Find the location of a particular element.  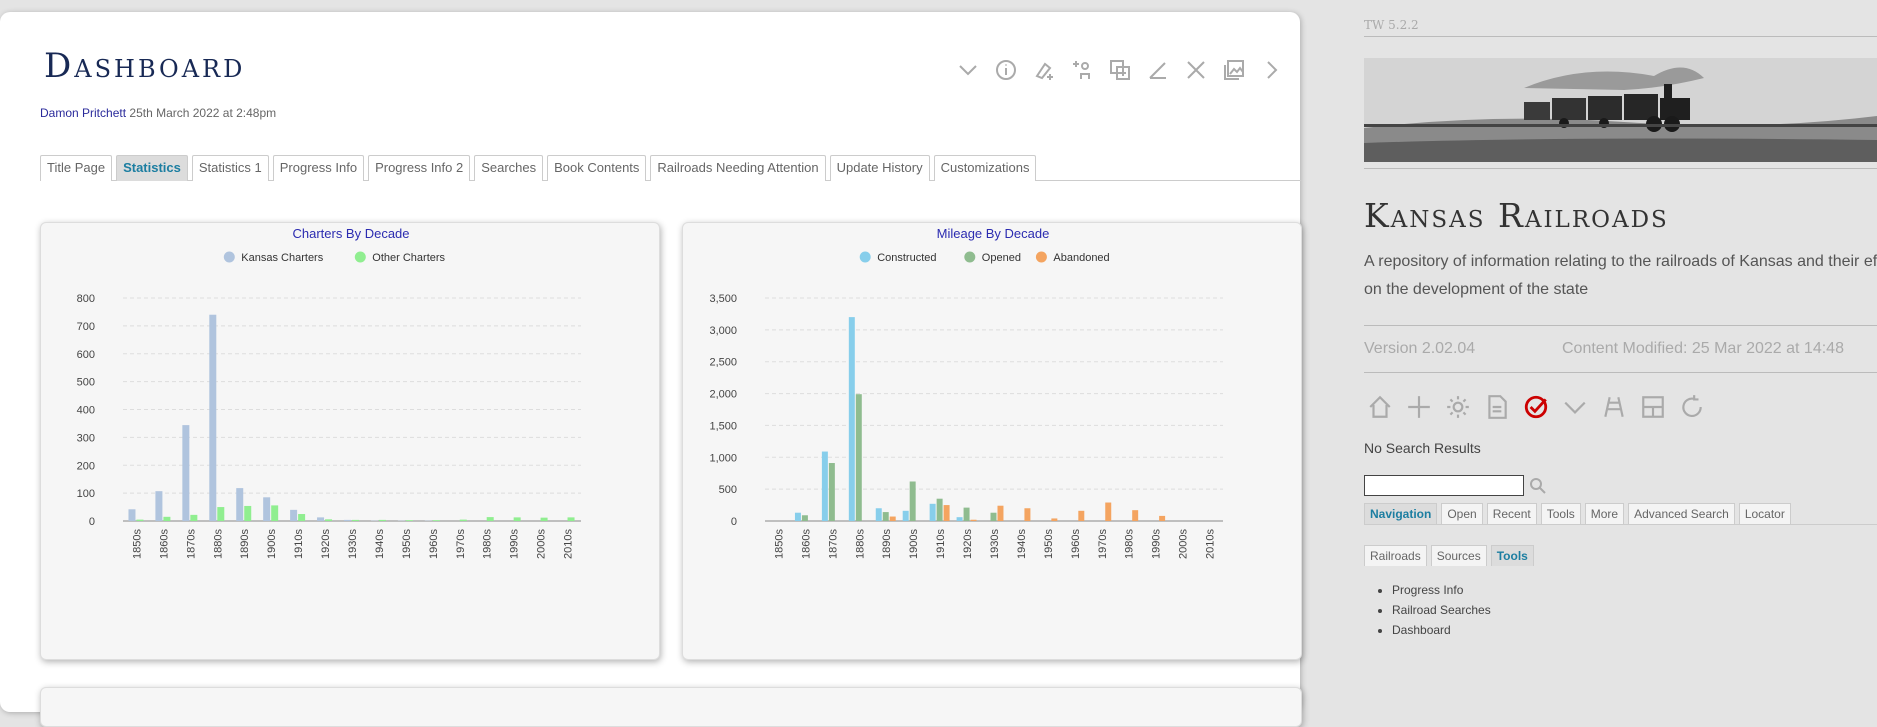

home-icon is located at coordinates (1380, 407).